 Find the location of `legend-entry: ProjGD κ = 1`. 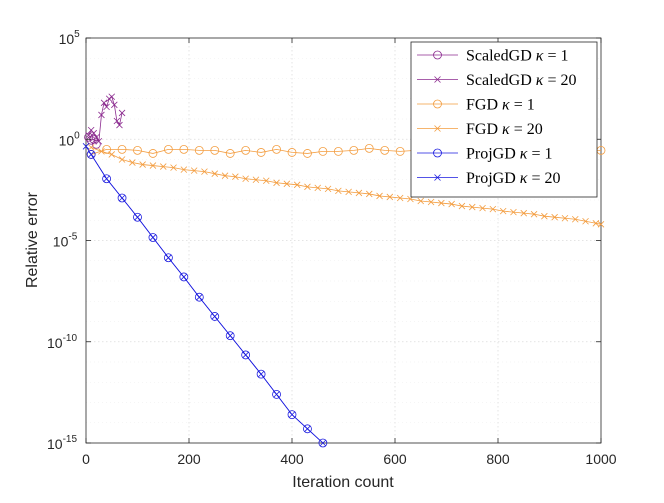

legend-entry: ProjGD κ = 1 is located at coordinates (485, 154).